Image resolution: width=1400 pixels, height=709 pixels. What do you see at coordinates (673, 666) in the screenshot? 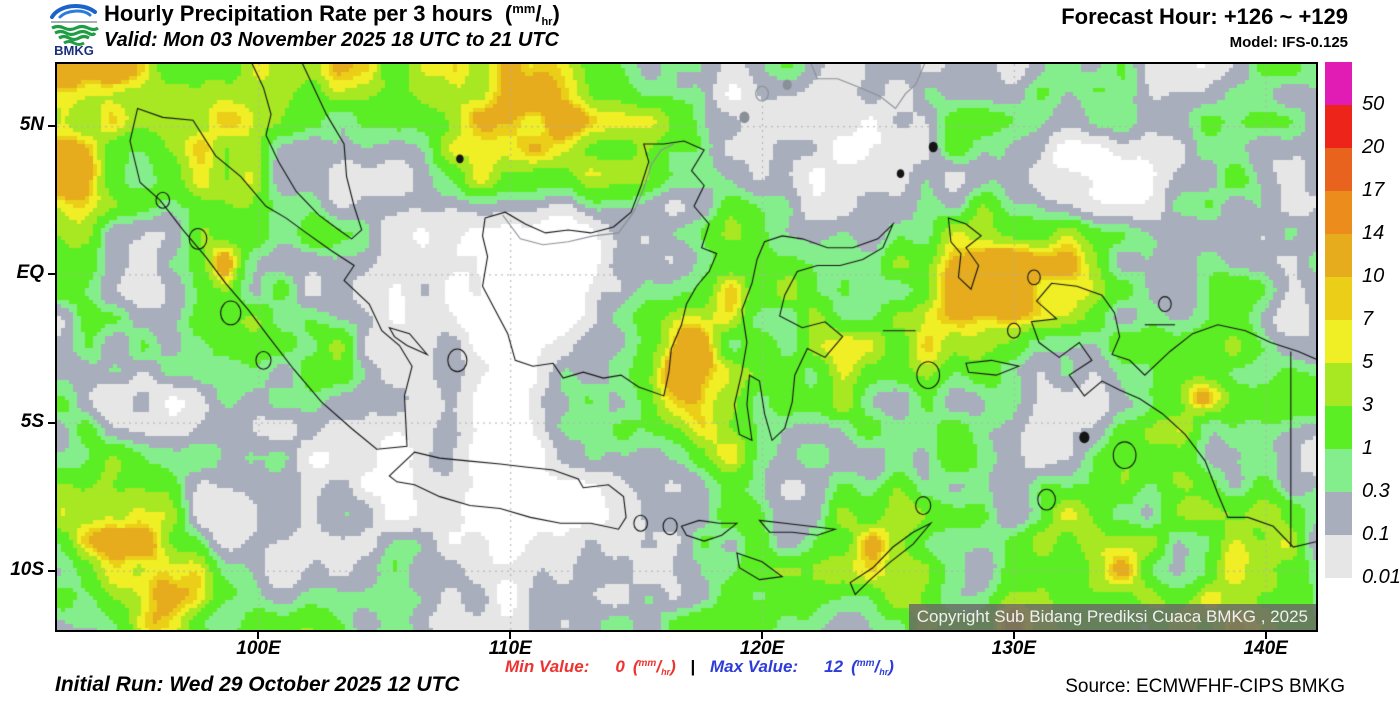
I see `min-unit-close: )` at bounding box center [673, 666].